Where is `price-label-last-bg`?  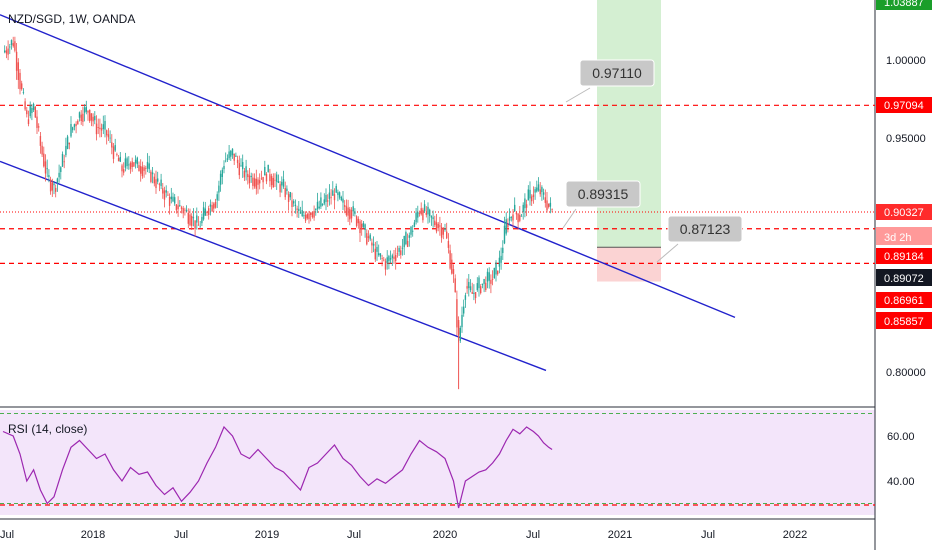
price-label-last-bg is located at coordinates (904, 212).